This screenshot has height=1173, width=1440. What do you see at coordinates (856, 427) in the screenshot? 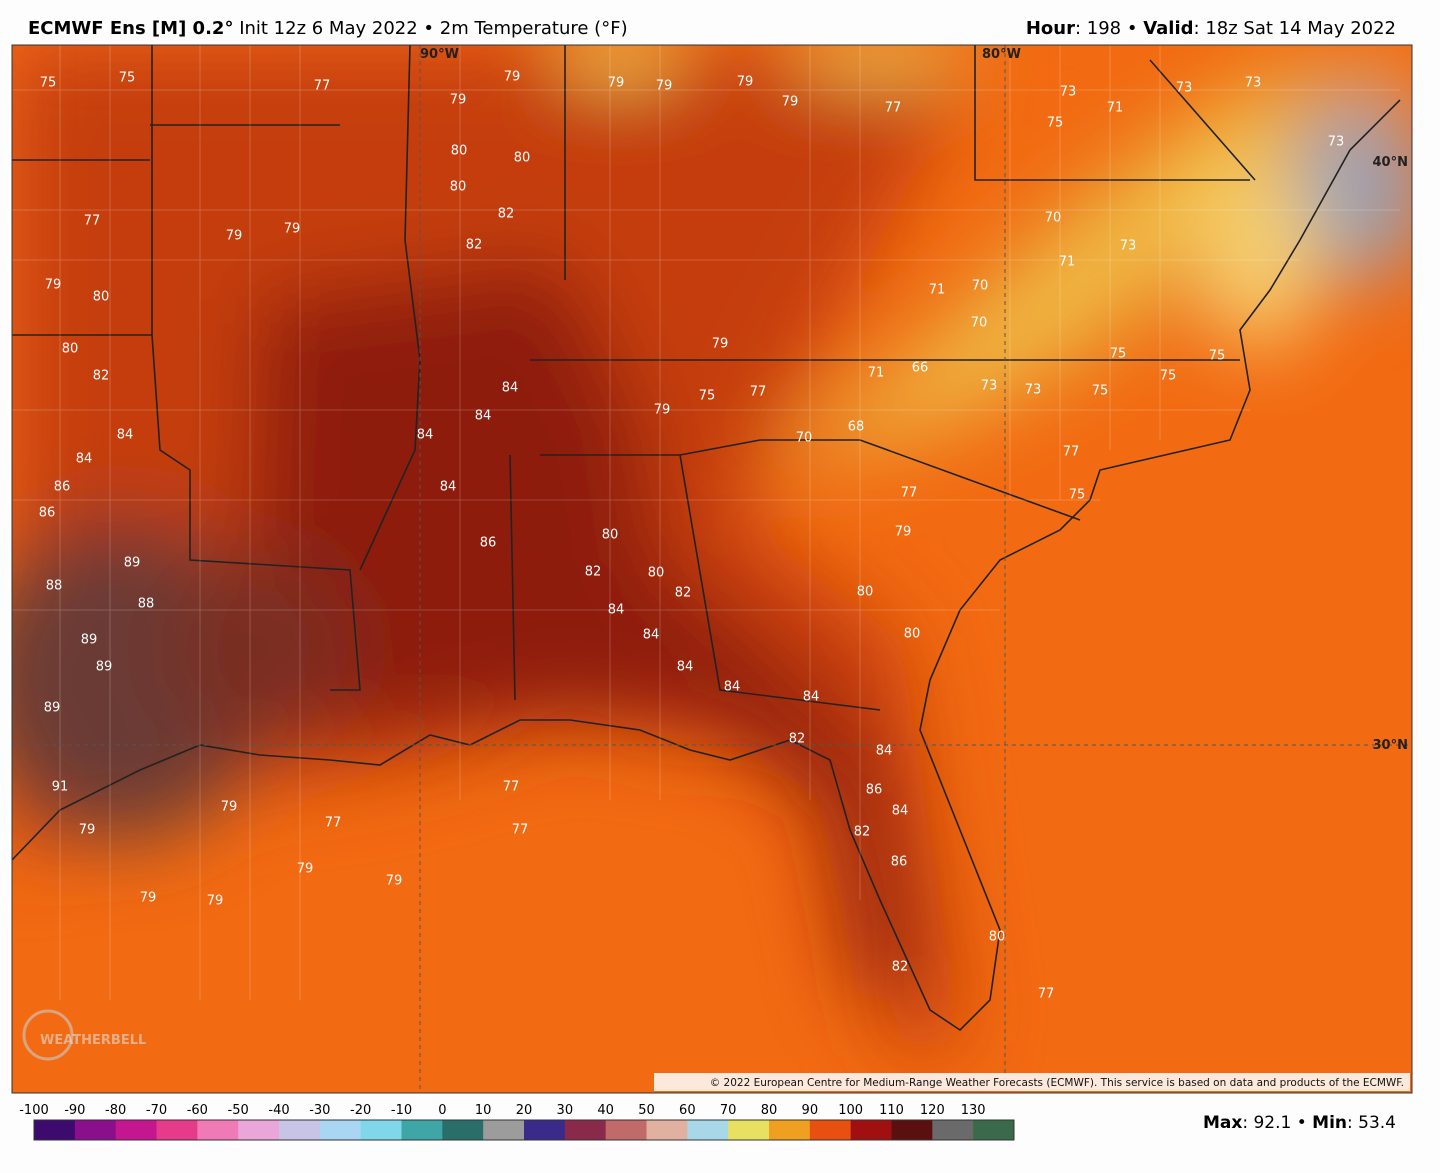
I see `station-value: 68` at bounding box center [856, 427].